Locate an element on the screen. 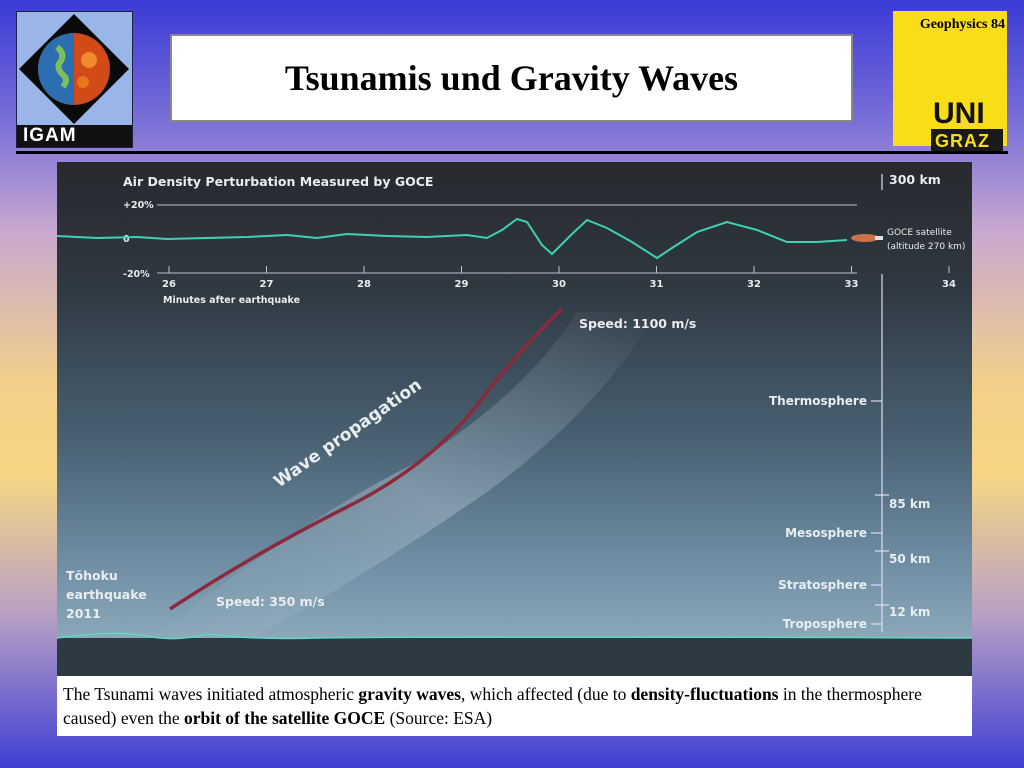 This screenshot has height=768, width=1024. satellite-icon is located at coordinates (867, 238).